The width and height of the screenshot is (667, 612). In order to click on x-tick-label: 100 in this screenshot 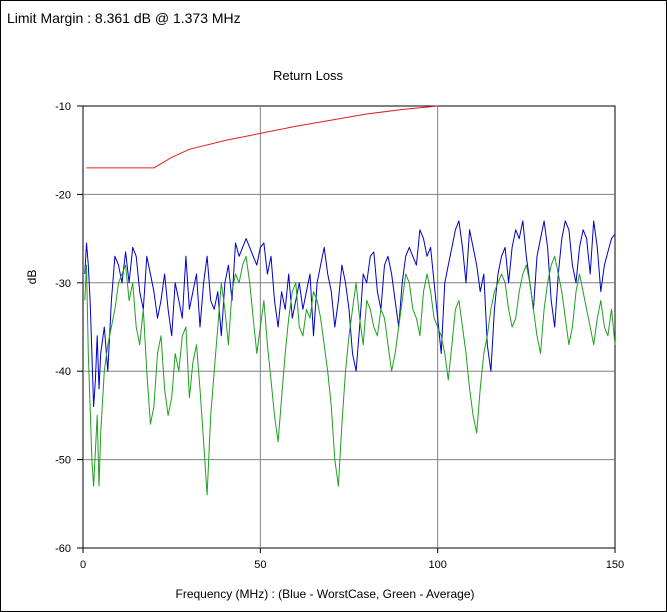, I will do `click(437, 565)`.